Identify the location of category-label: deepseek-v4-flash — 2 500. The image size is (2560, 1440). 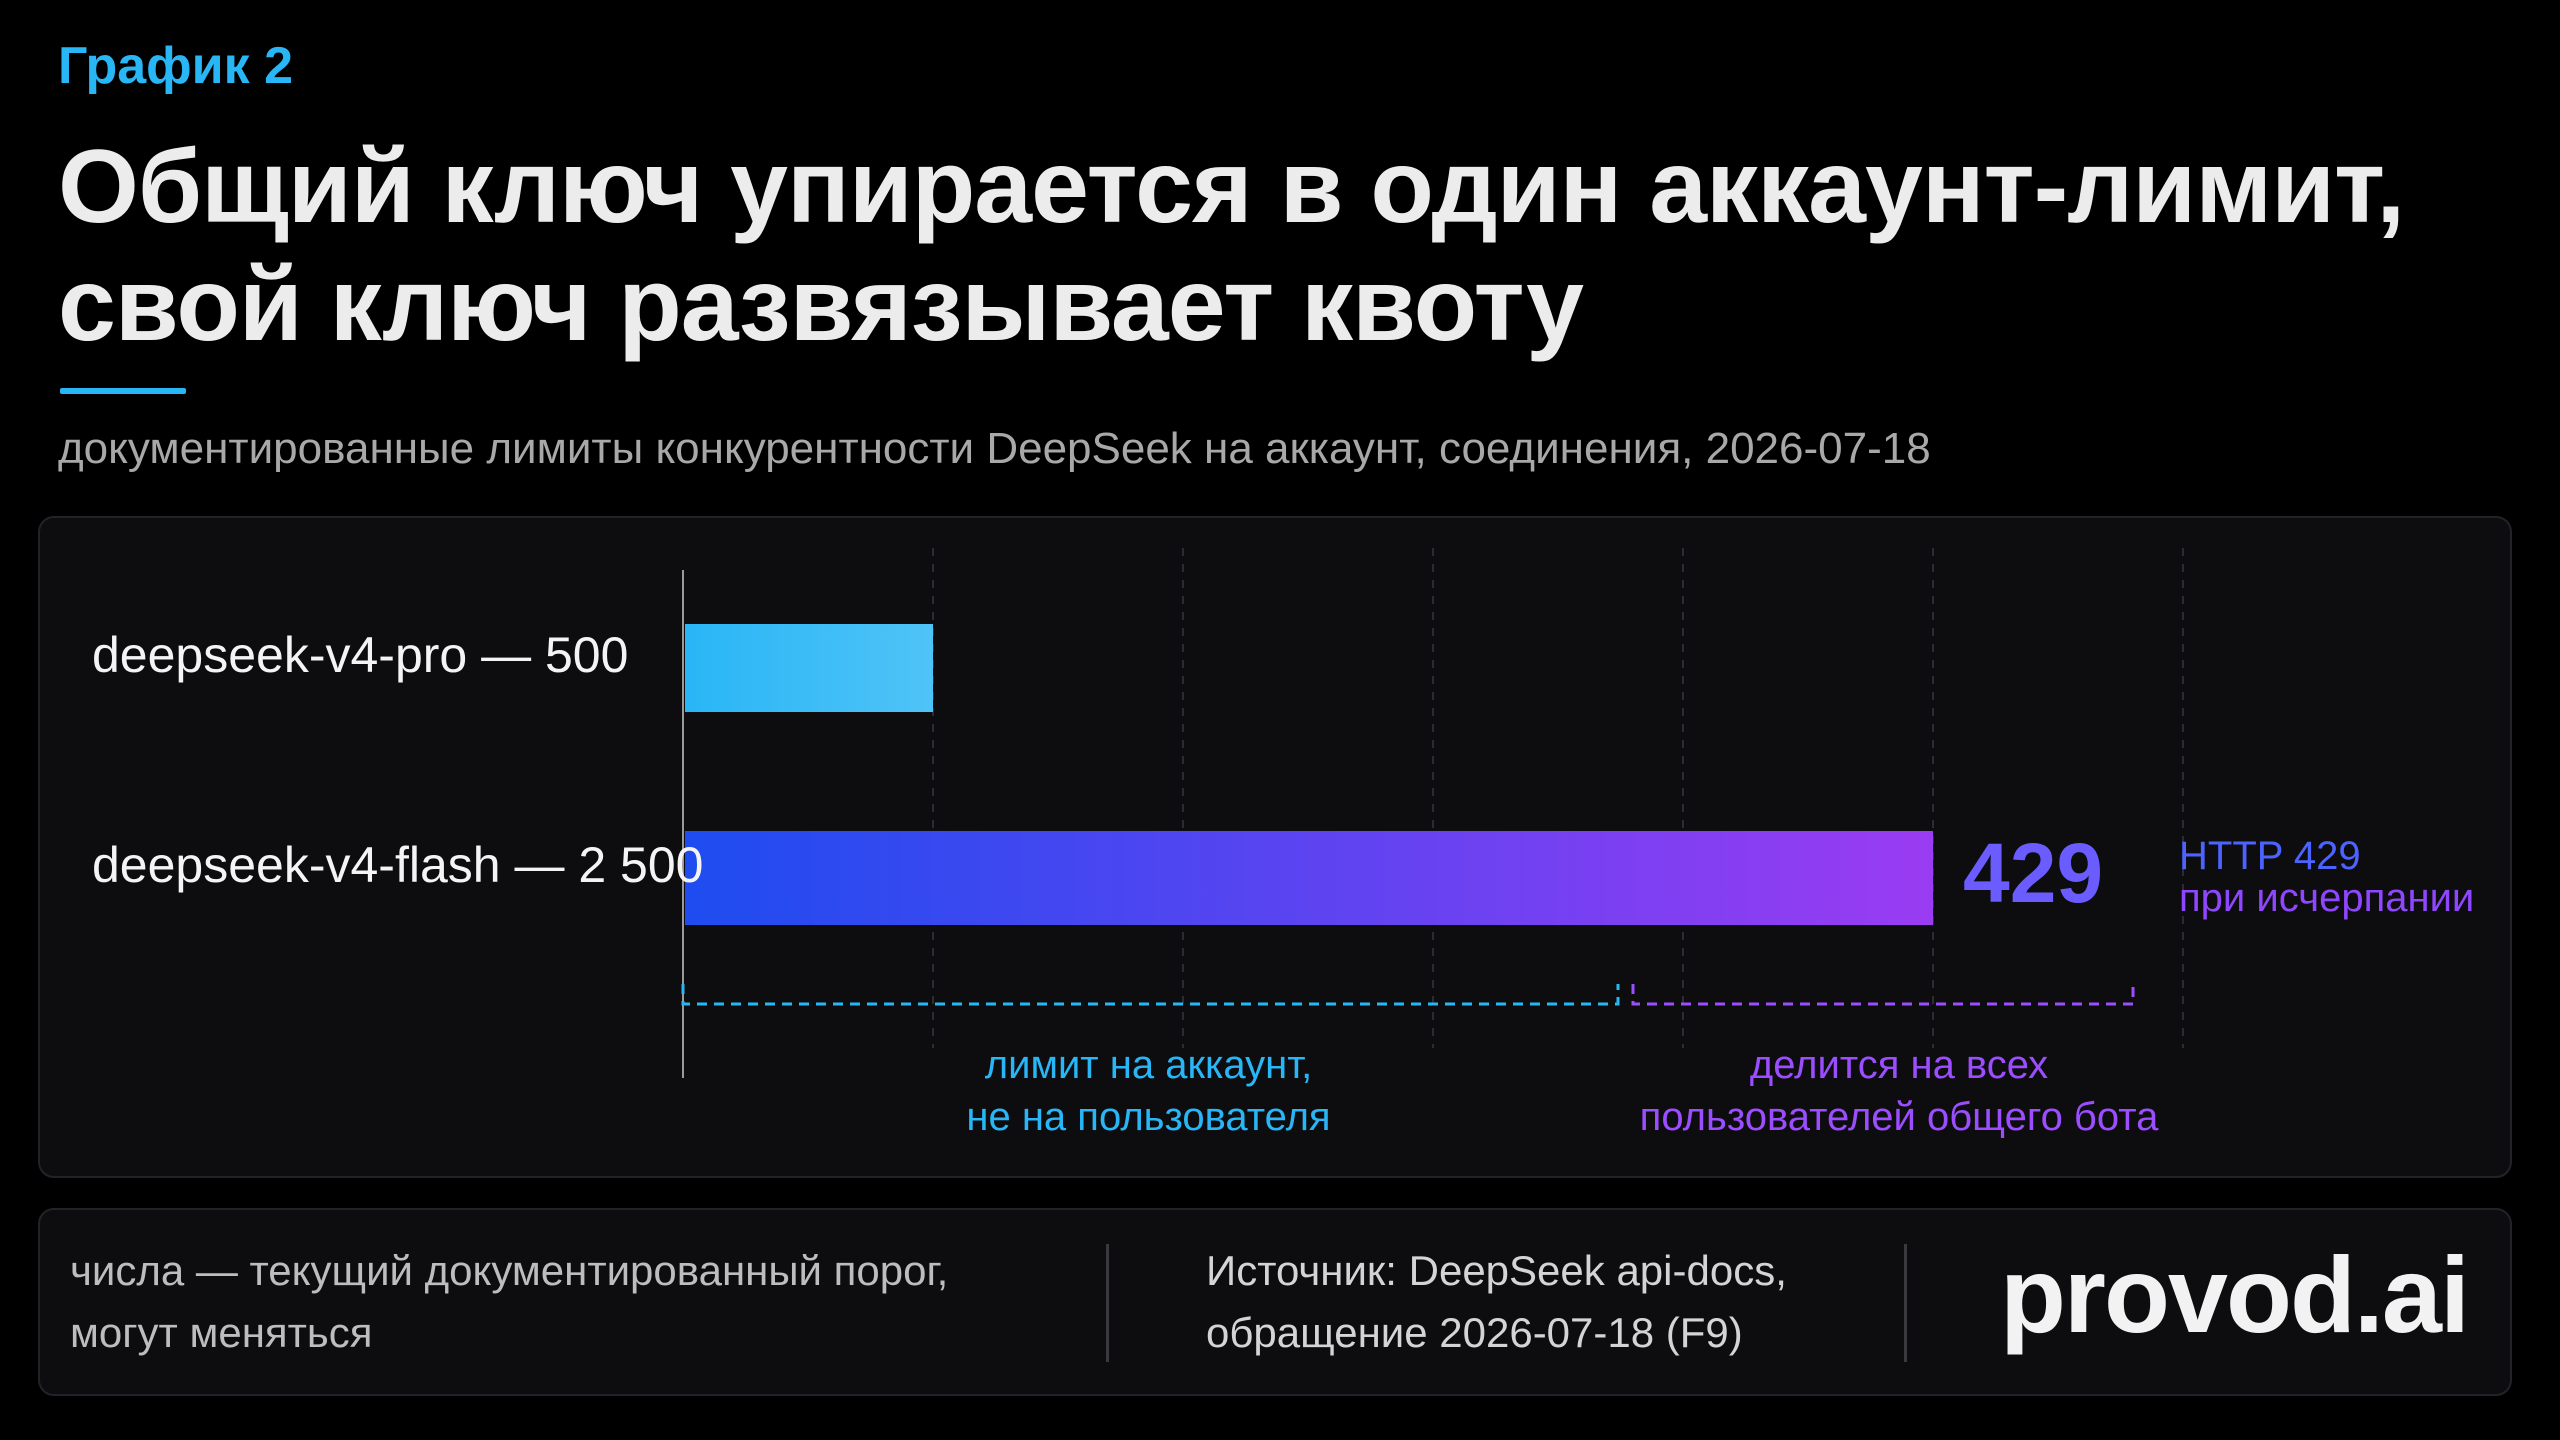
(397, 865).